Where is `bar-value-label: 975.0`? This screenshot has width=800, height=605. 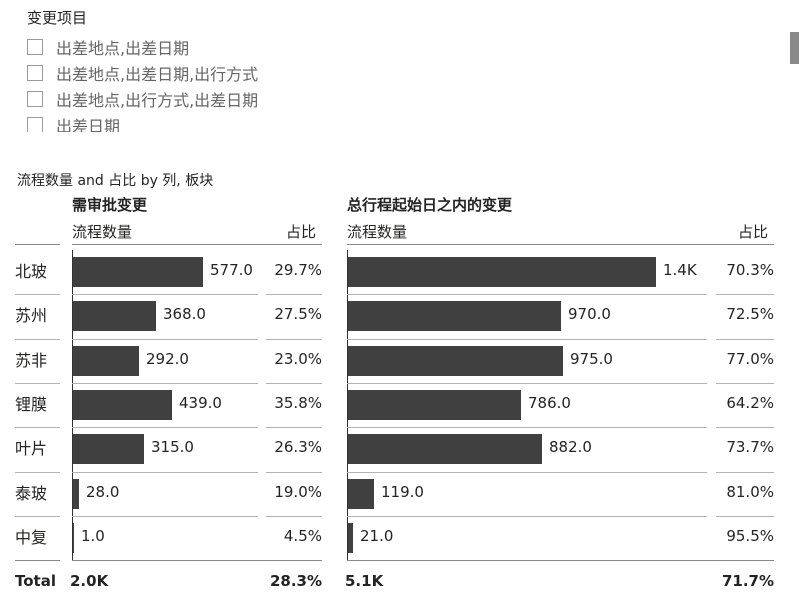
bar-value-label: 975.0 is located at coordinates (591, 358).